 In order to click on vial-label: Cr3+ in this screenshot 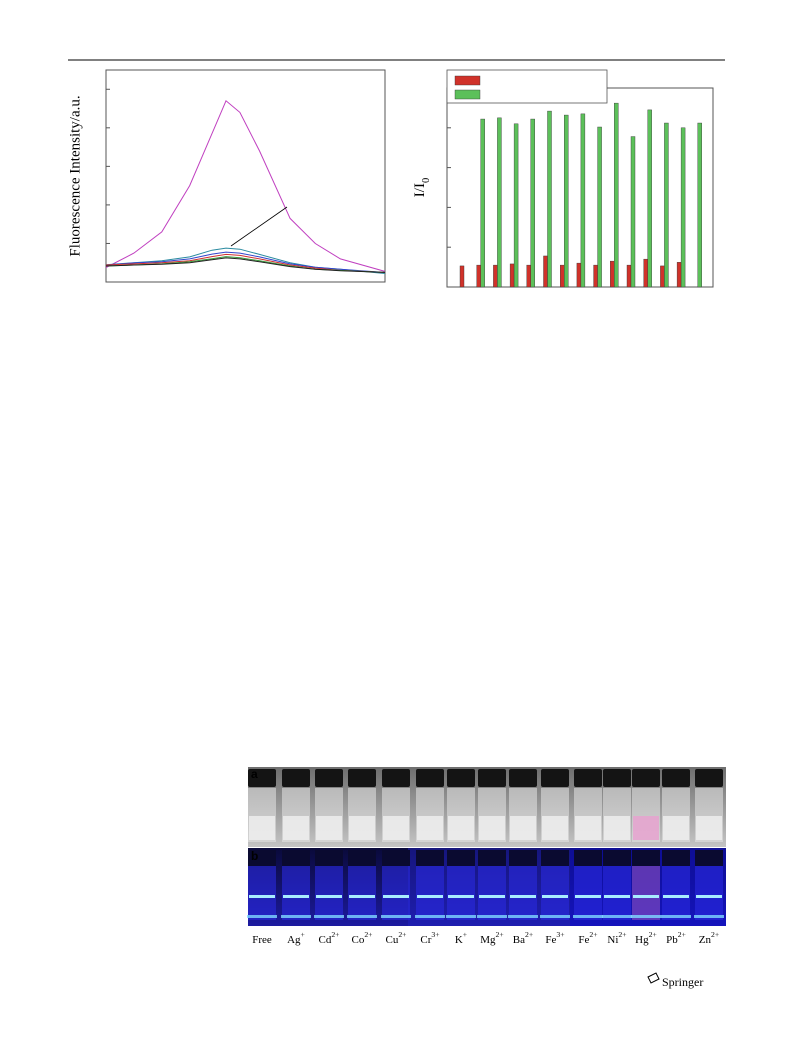, I will do `click(429, 937)`.